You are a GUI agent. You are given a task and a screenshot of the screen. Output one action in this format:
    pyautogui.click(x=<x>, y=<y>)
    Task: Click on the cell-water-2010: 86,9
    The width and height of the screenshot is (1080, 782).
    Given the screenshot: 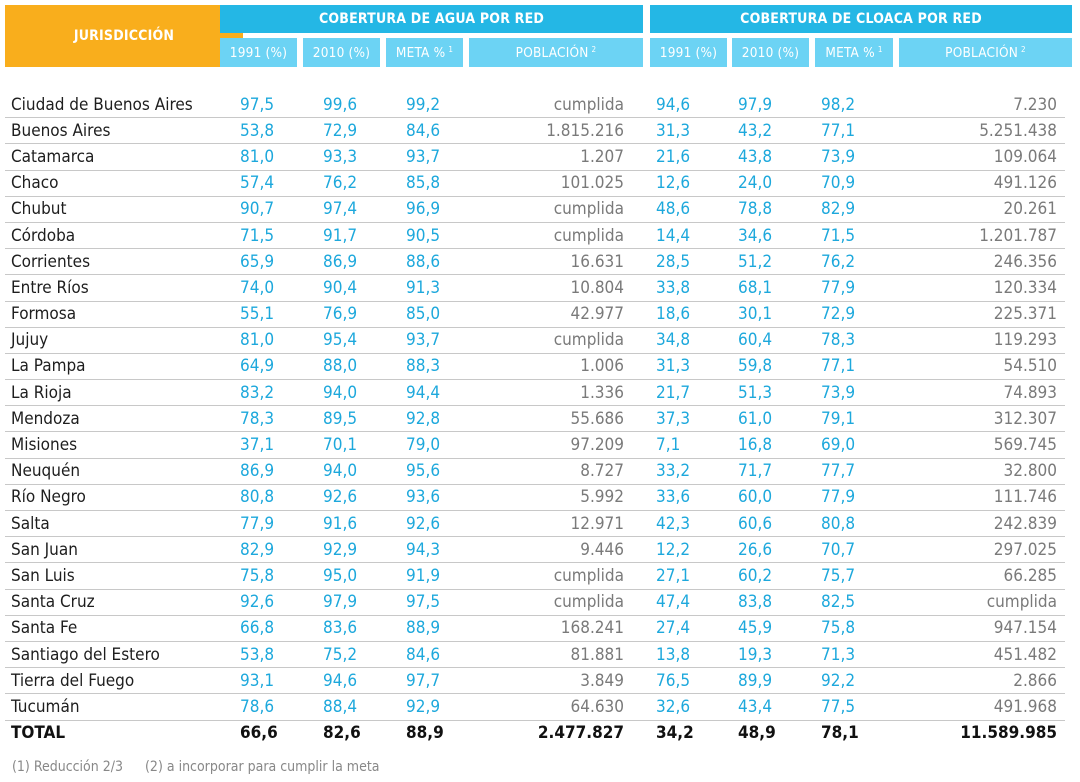 What is the action you would take?
    pyautogui.click(x=344, y=262)
    